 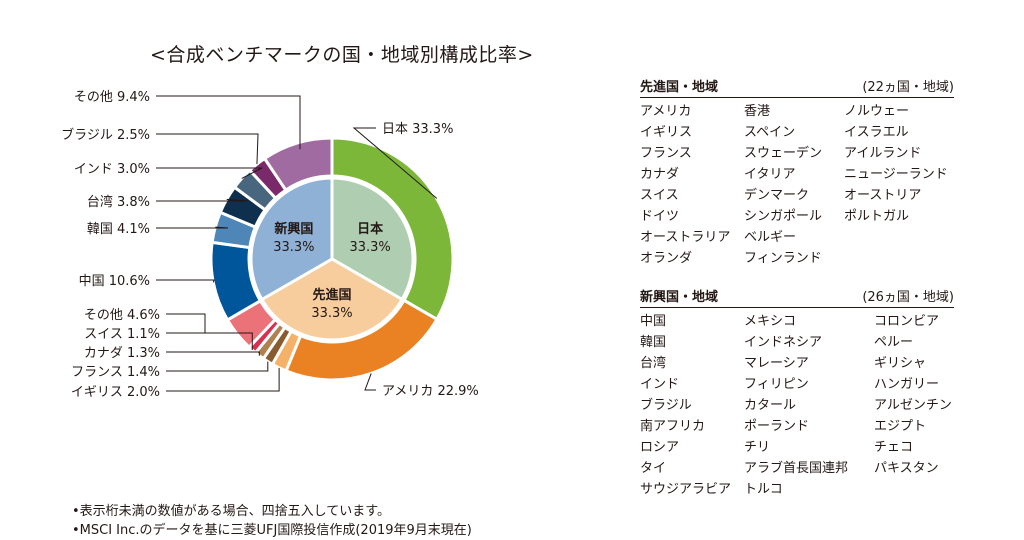 What do you see at coordinates (763, 489) in the screenshot?
I see `country-item: トルコ` at bounding box center [763, 489].